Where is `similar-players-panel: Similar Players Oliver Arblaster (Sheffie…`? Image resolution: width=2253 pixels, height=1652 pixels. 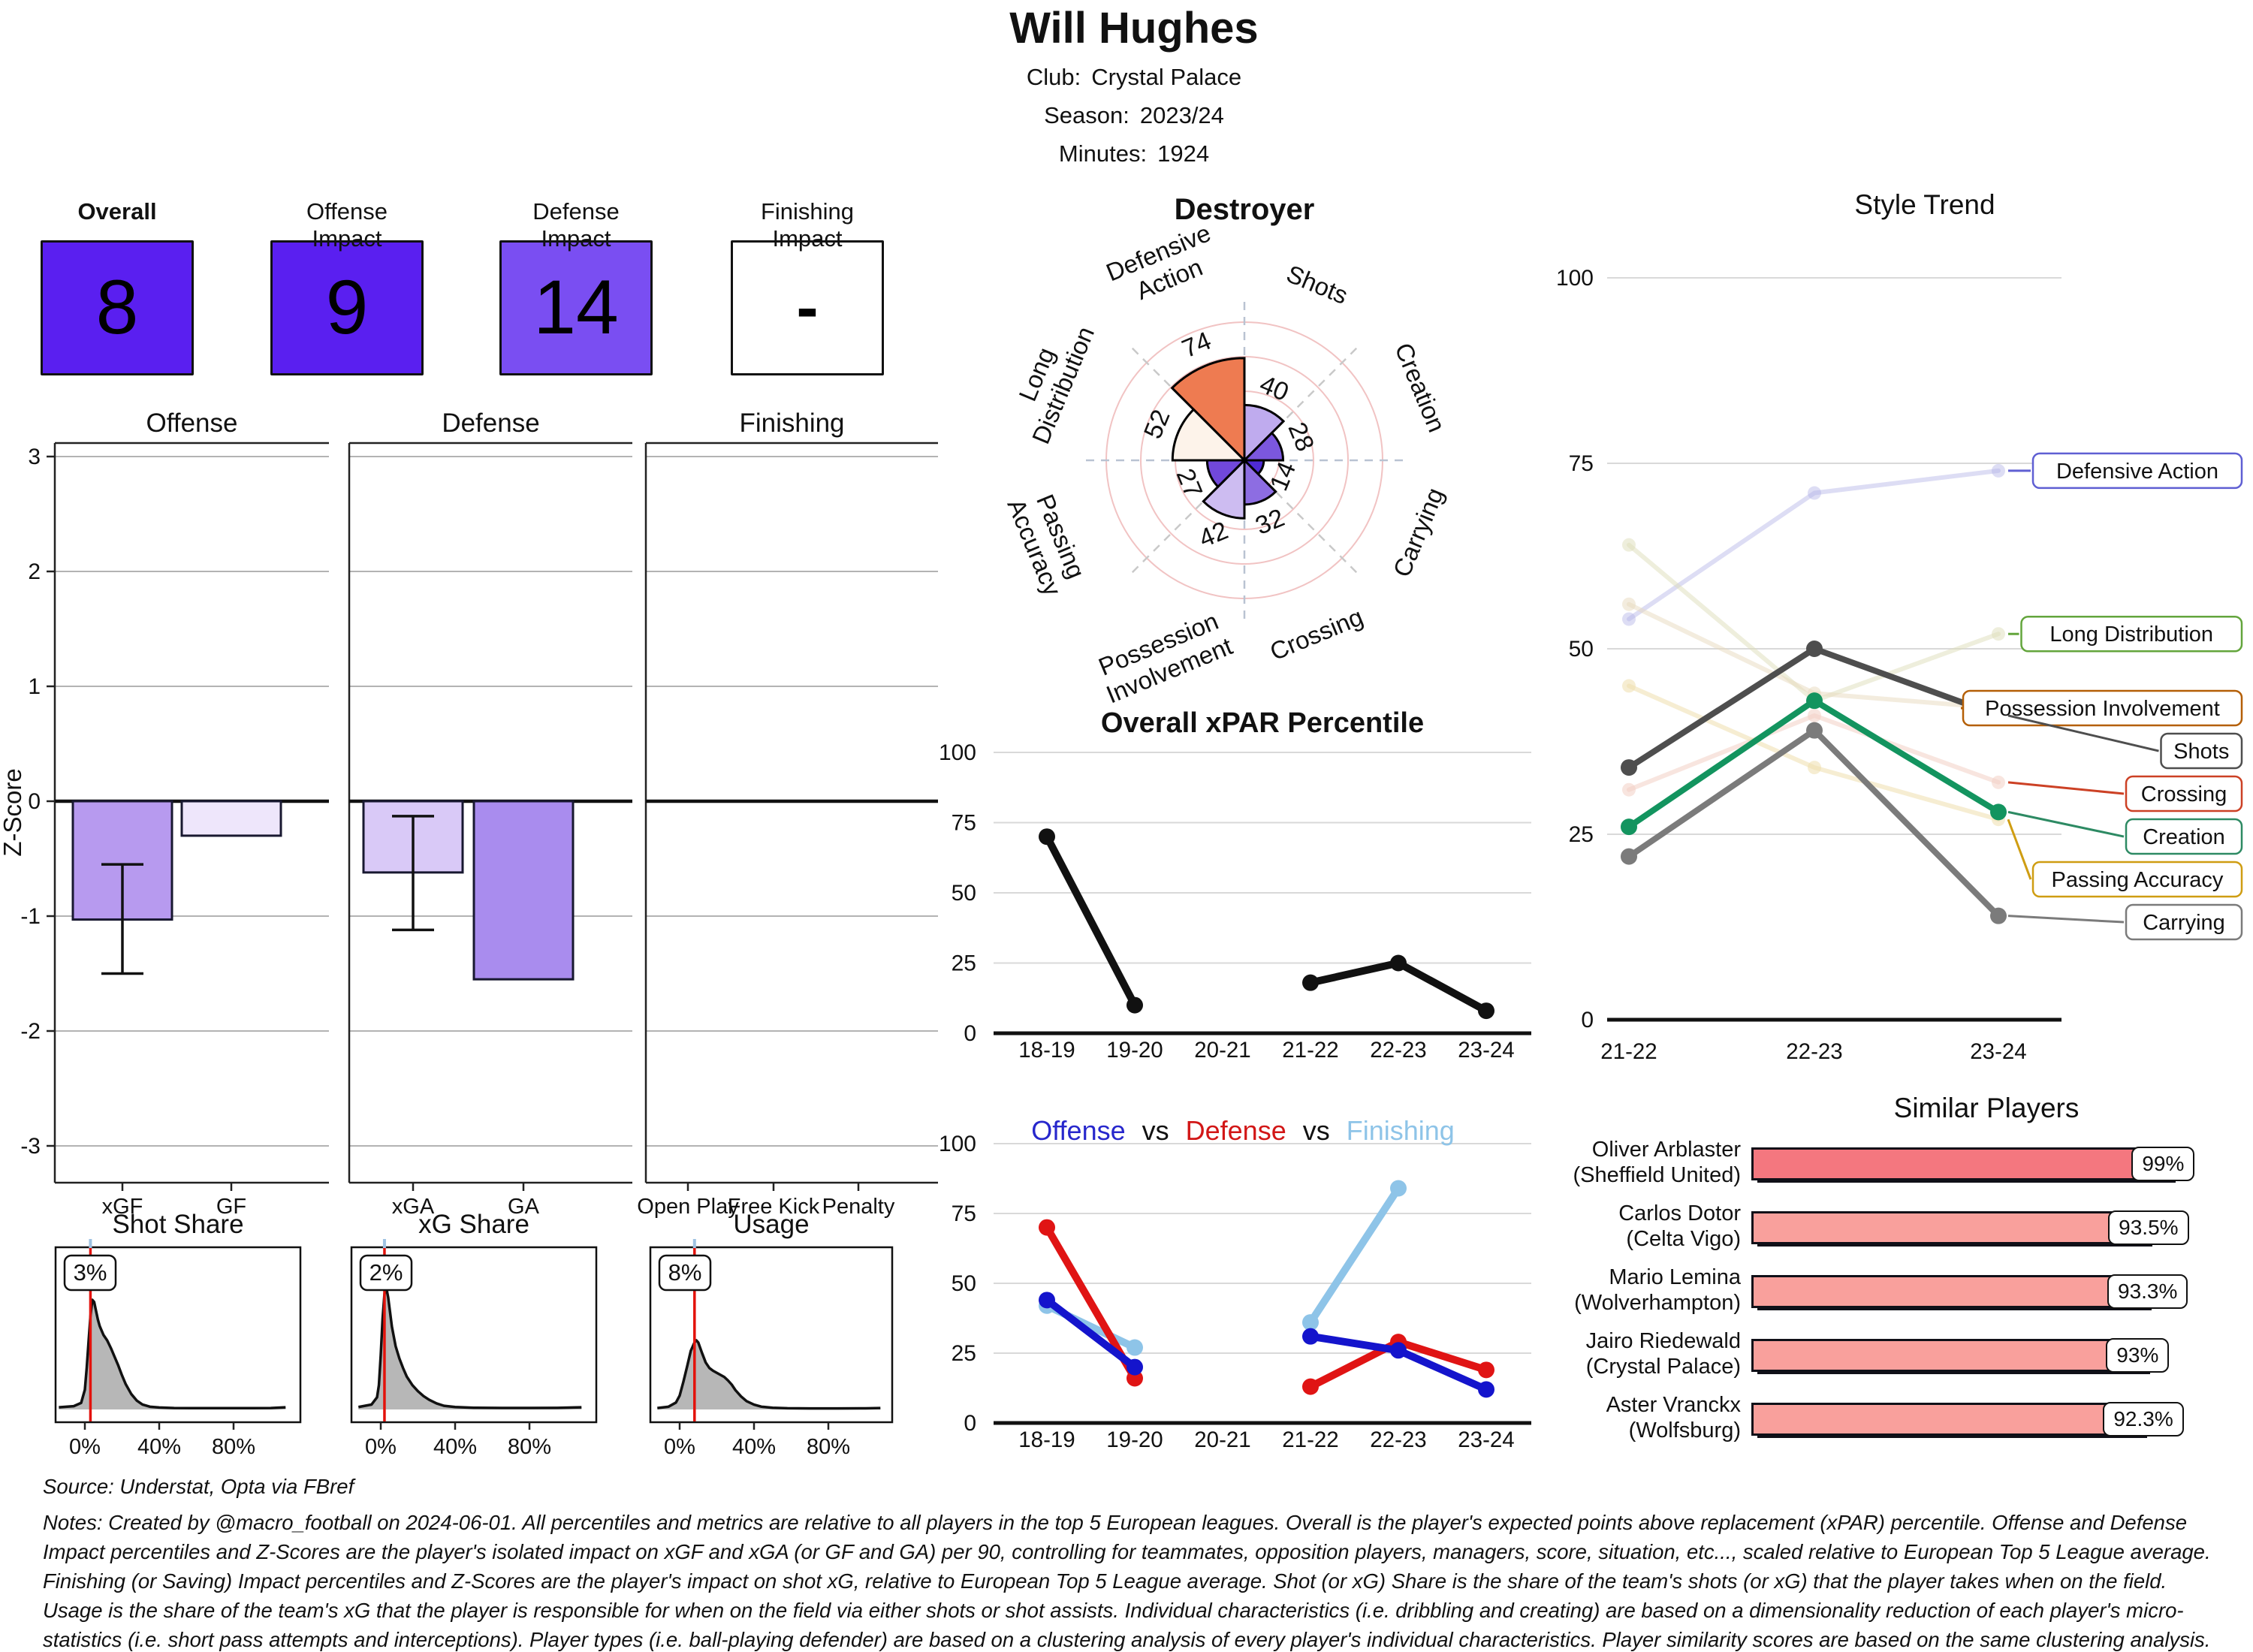 similar-players-panel: Similar Players Oliver Arblaster (Sheffie… is located at coordinates (1908, 1295).